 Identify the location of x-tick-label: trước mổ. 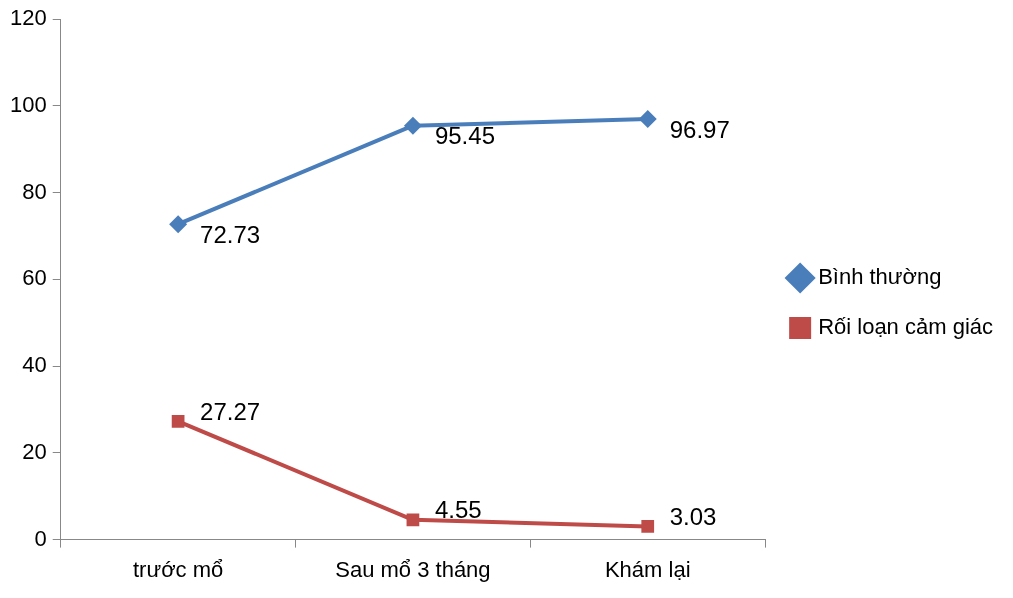
(178, 569).